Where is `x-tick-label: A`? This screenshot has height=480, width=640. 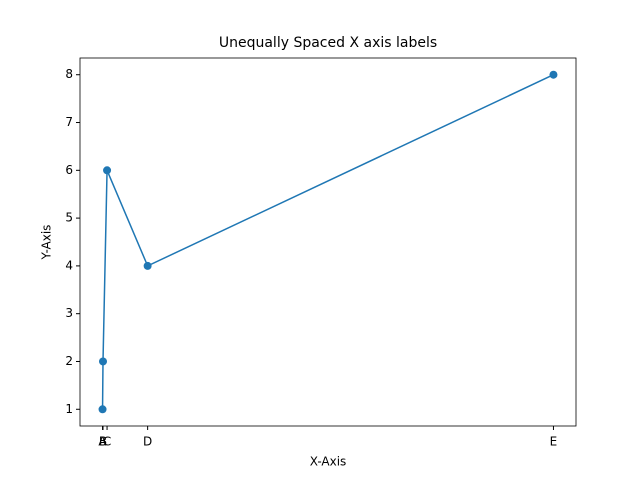 x-tick-label: A is located at coordinates (102, 442).